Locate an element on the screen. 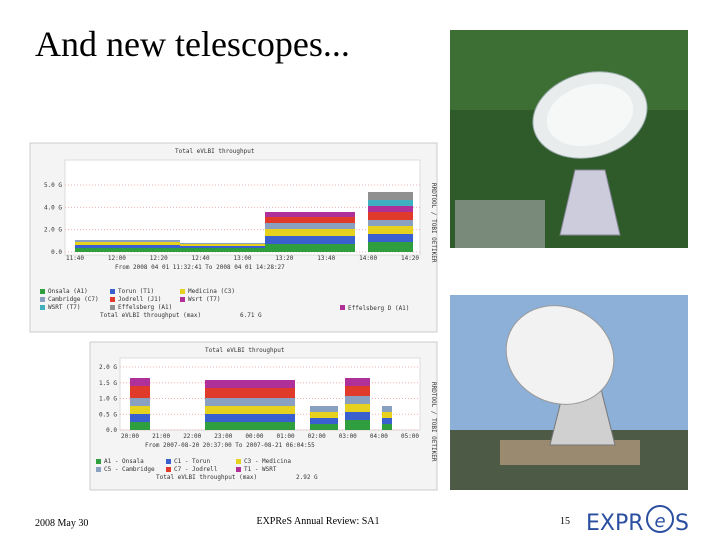 This screenshot has height=540, width=720. x-tick-label: 00:00 is located at coordinates (254, 436).